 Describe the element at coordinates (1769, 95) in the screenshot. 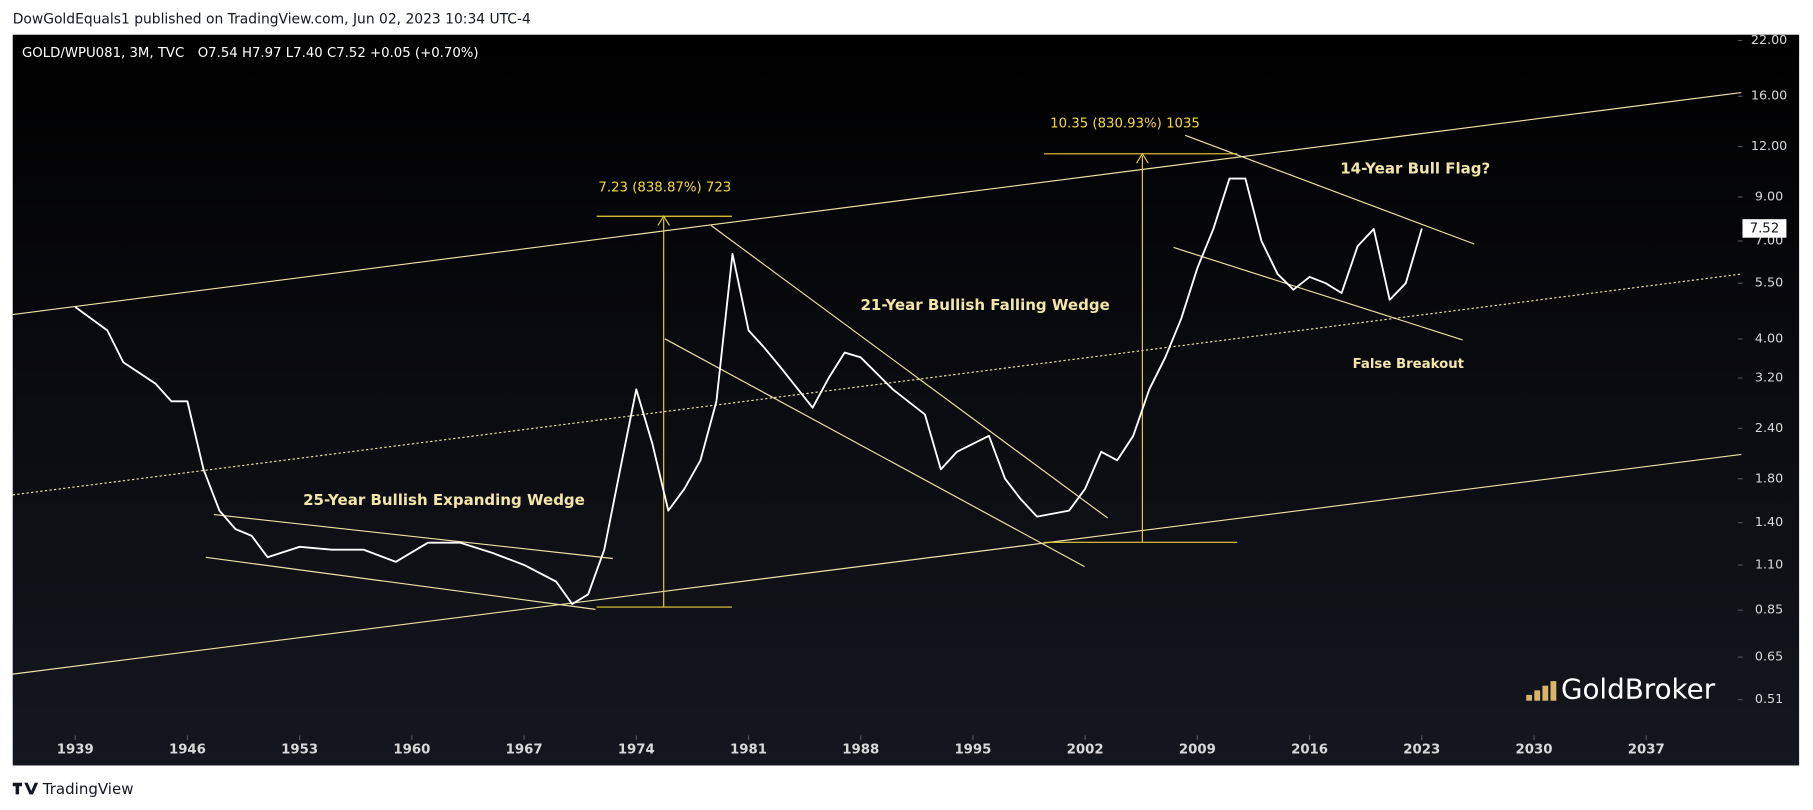

I see `y-tick-label: 16.00` at that location.